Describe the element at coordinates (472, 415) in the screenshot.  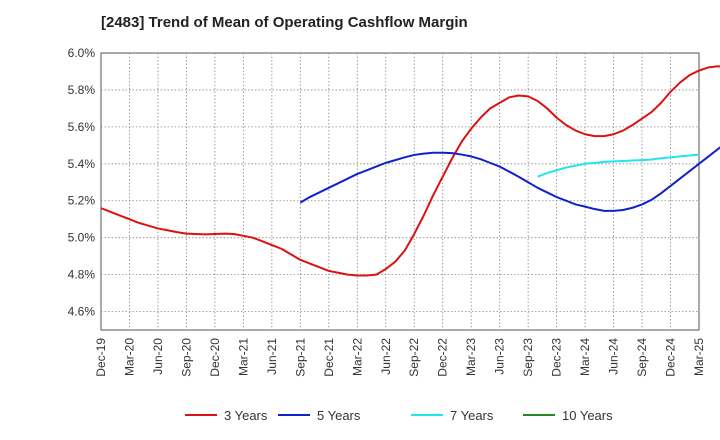
I see `legend-label: 7 Years` at that location.